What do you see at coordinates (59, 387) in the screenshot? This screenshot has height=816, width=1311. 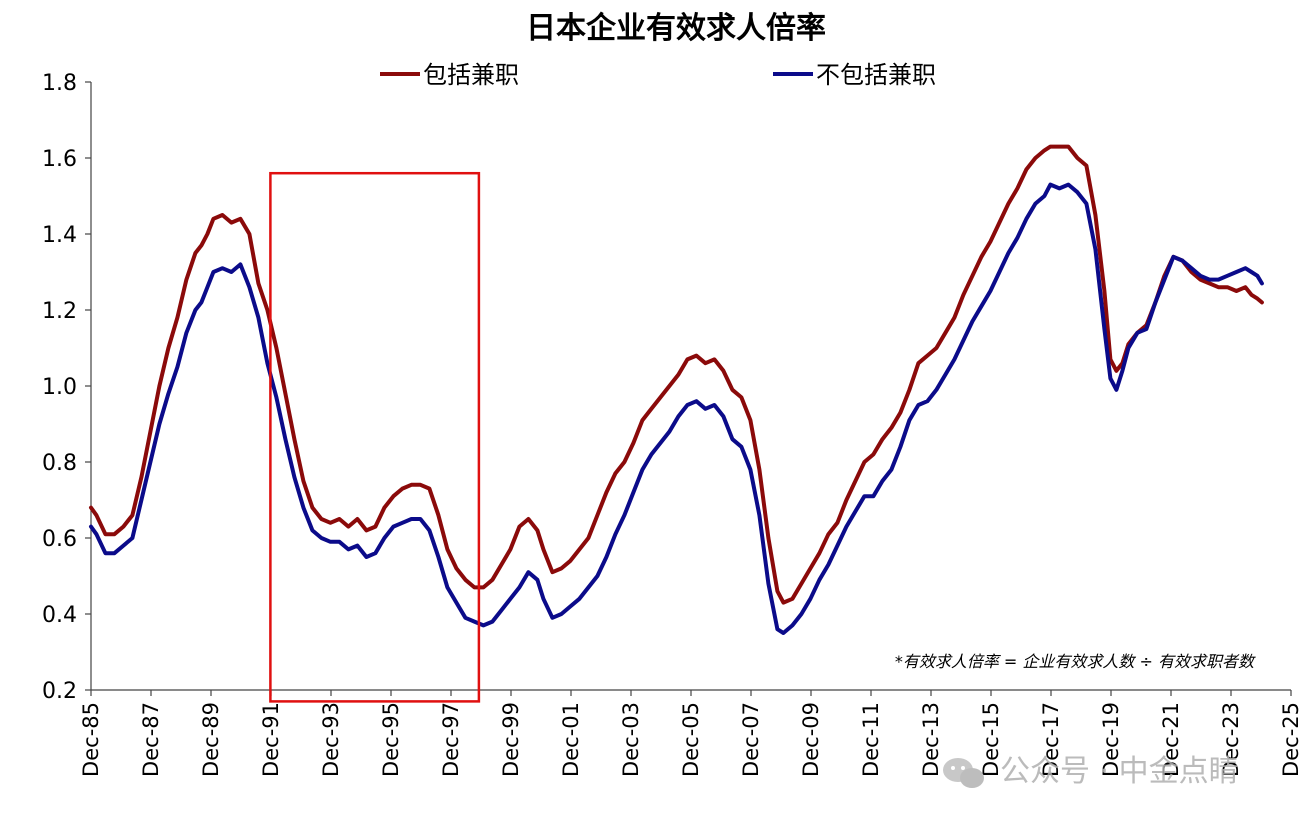 I see `y-tick-label: 1.0` at bounding box center [59, 387].